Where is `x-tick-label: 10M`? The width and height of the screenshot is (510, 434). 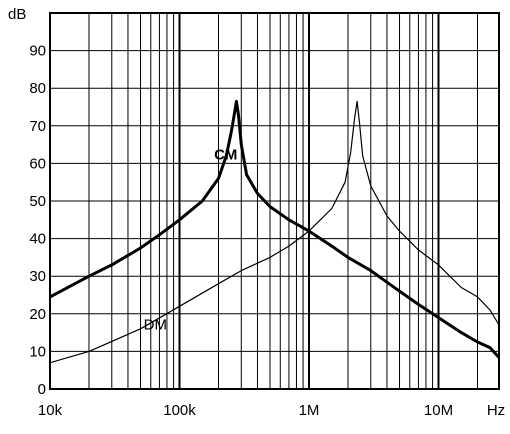 x-tick-label: 10M is located at coordinates (438, 410).